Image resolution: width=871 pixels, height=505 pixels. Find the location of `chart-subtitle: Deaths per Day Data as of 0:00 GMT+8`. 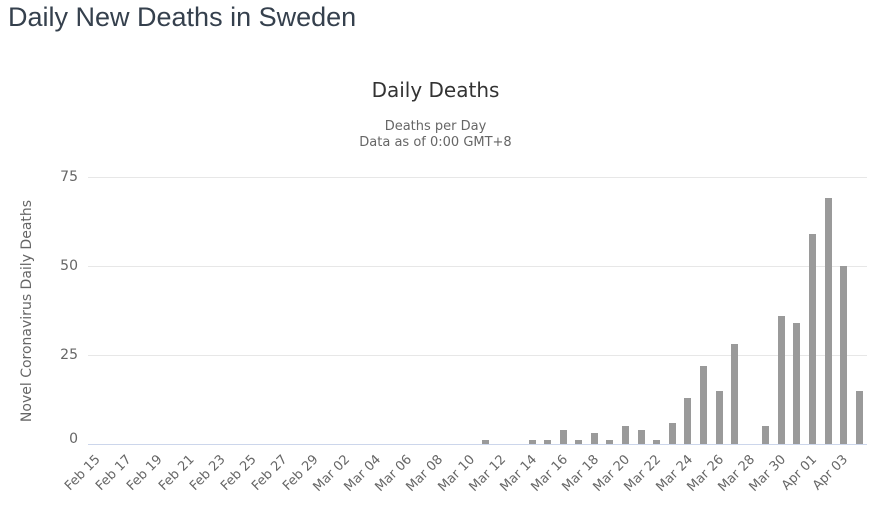

chart-subtitle: Deaths per Day Data as of 0:00 GMT+8 is located at coordinates (435, 135).